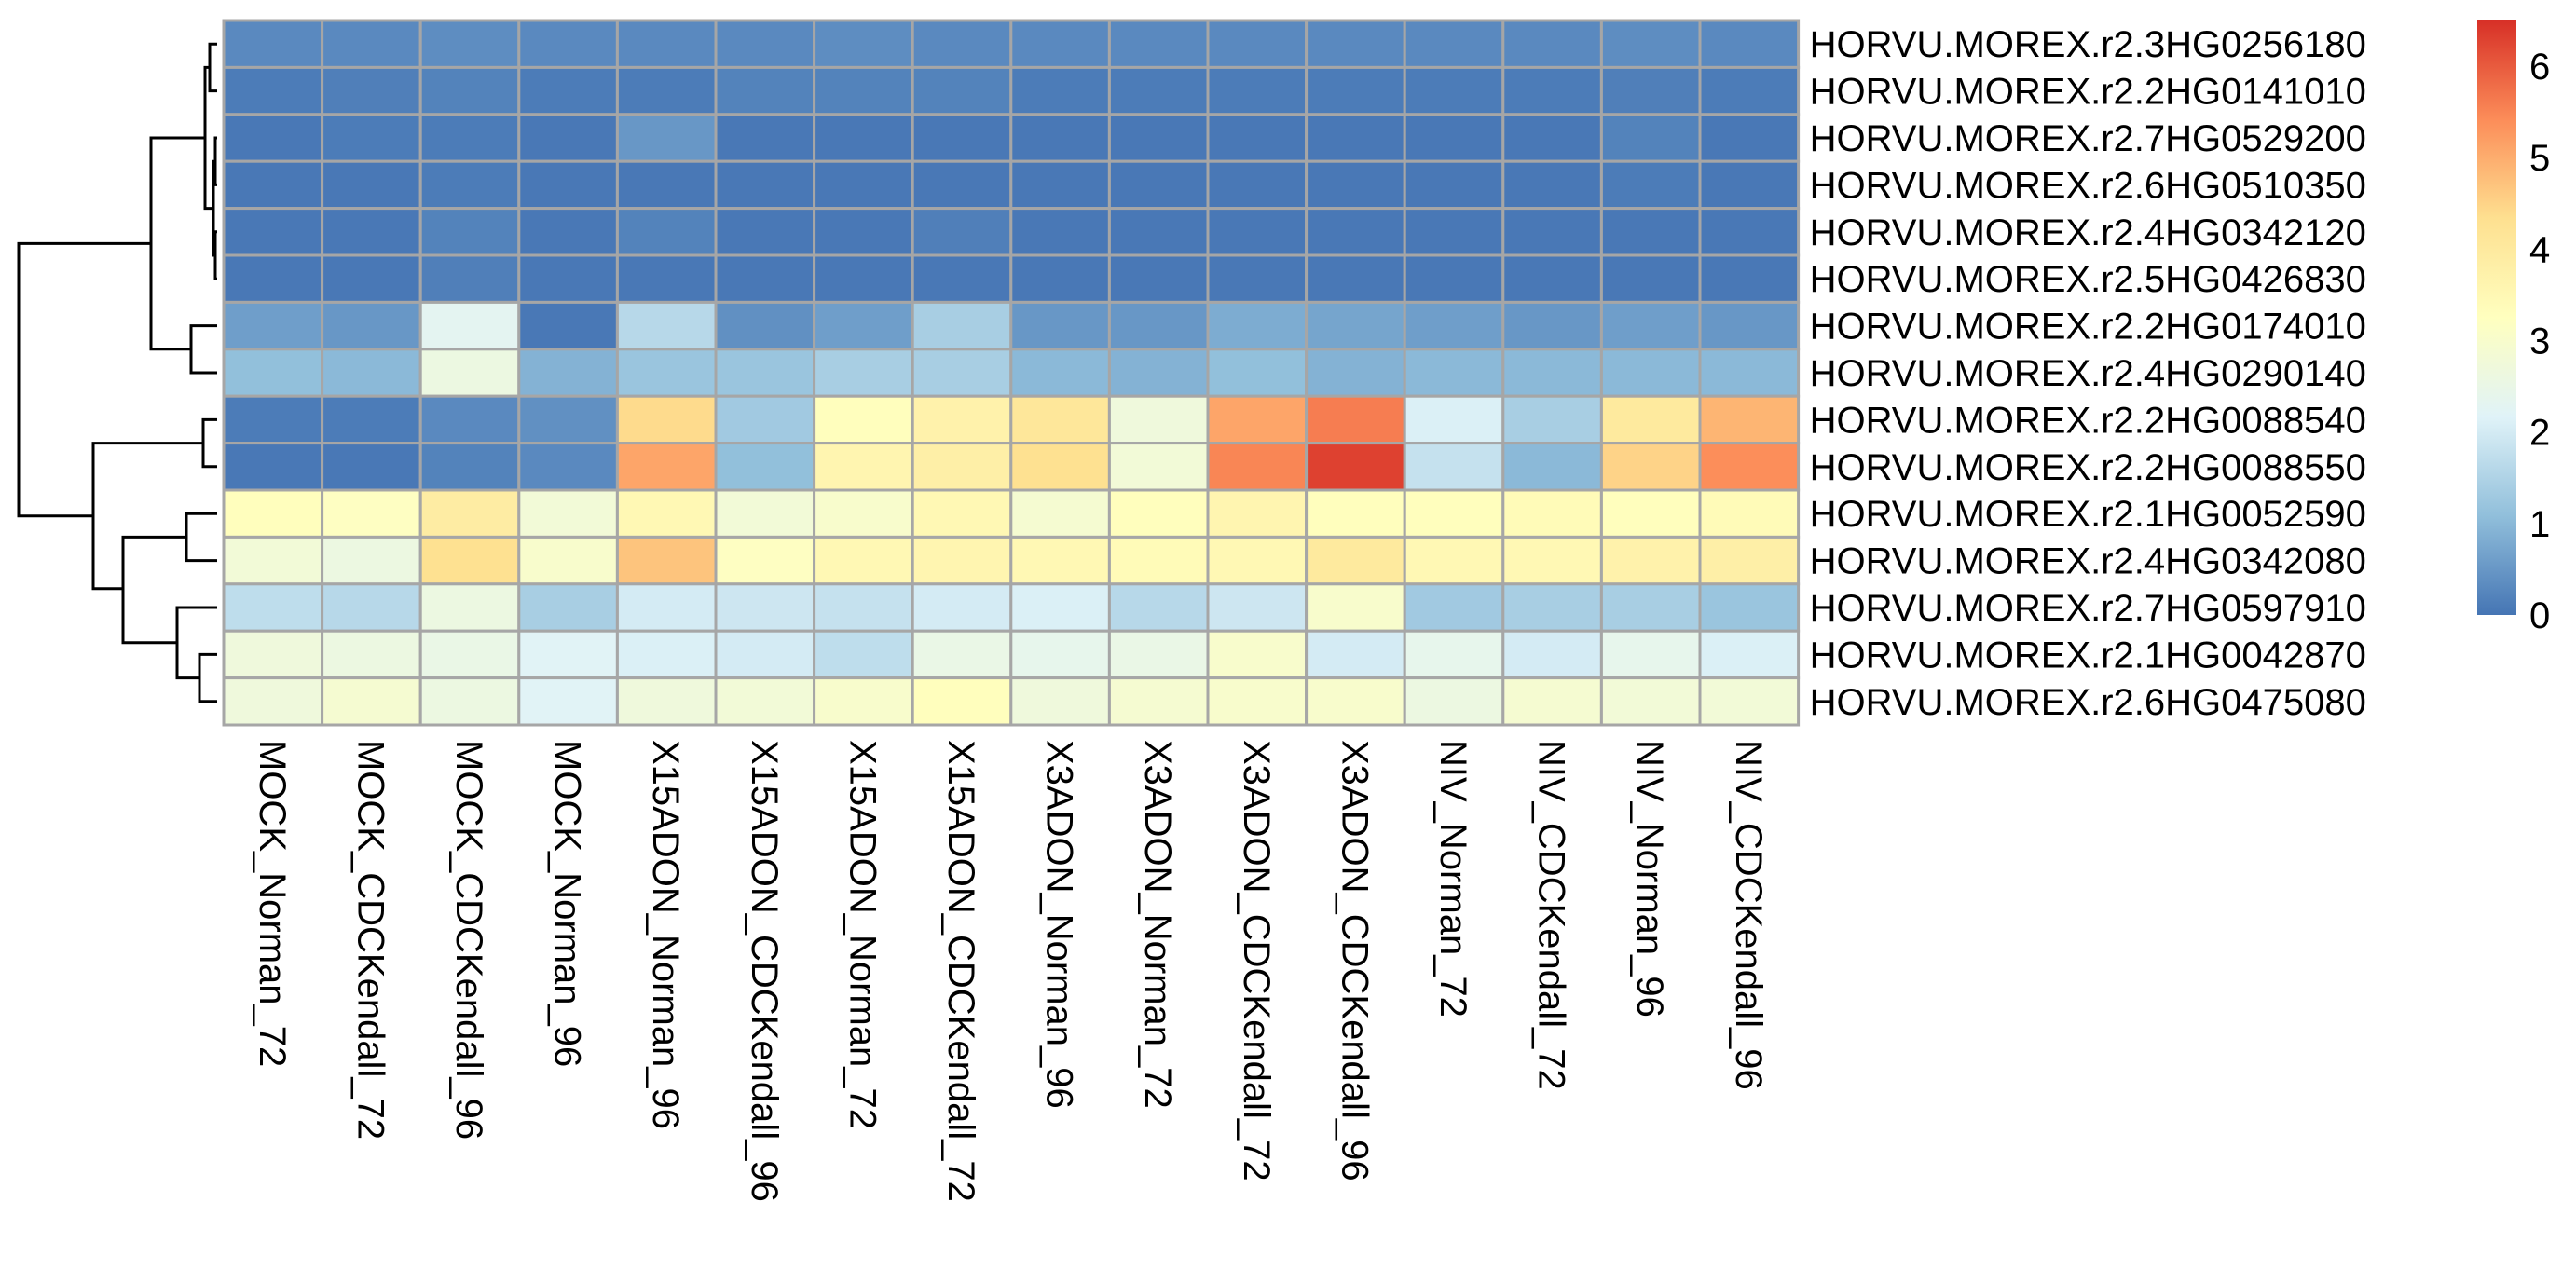  What do you see at coordinates (2088, 420) in the screenshot?
I see `row-label: HORVU.MOREX.r2.2HG0088540` at bounding box center [2088, 420].